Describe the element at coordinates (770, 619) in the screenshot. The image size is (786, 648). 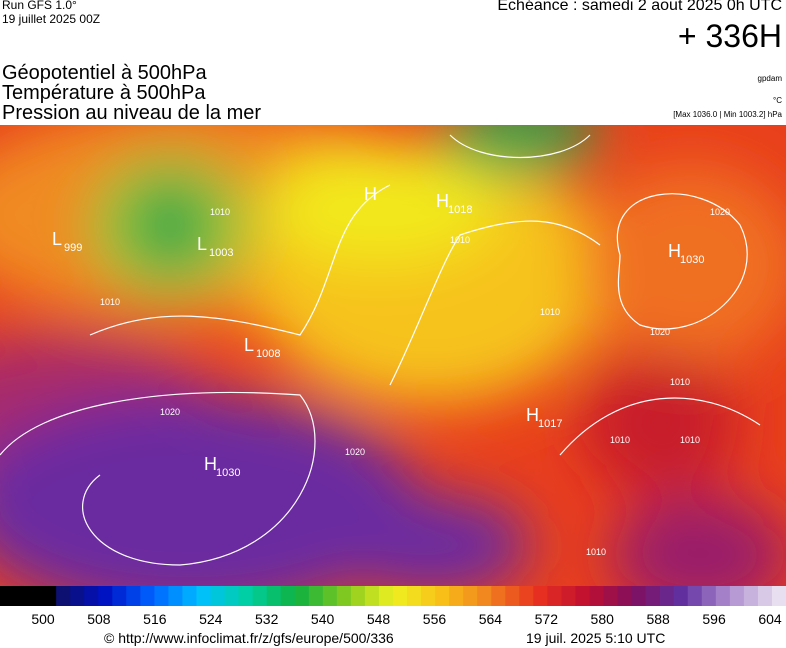
I see `colorbar-label: 604` at that location.